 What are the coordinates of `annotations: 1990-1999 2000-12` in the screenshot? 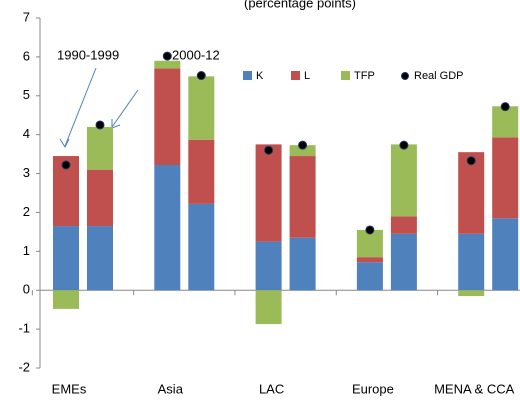 It's located at (138, 98).